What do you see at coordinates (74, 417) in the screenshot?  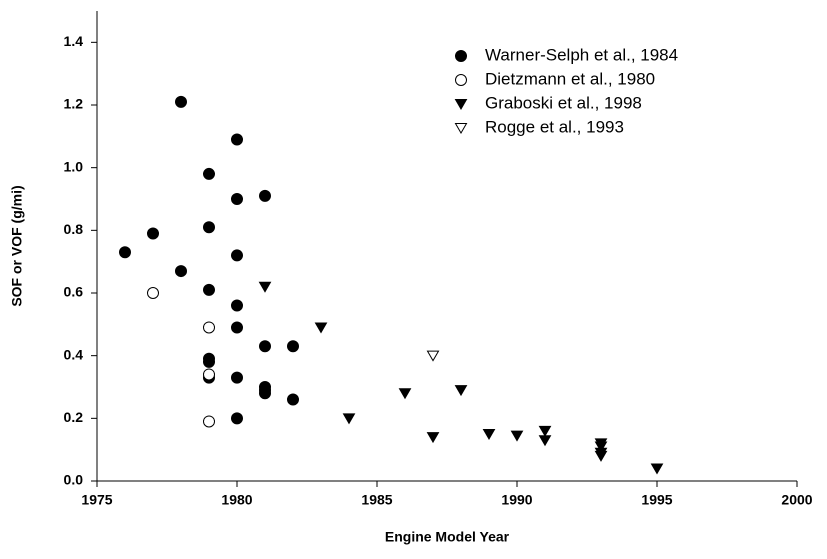 I see `y-tick-label: 0.2` at bounding box center [74, 417].